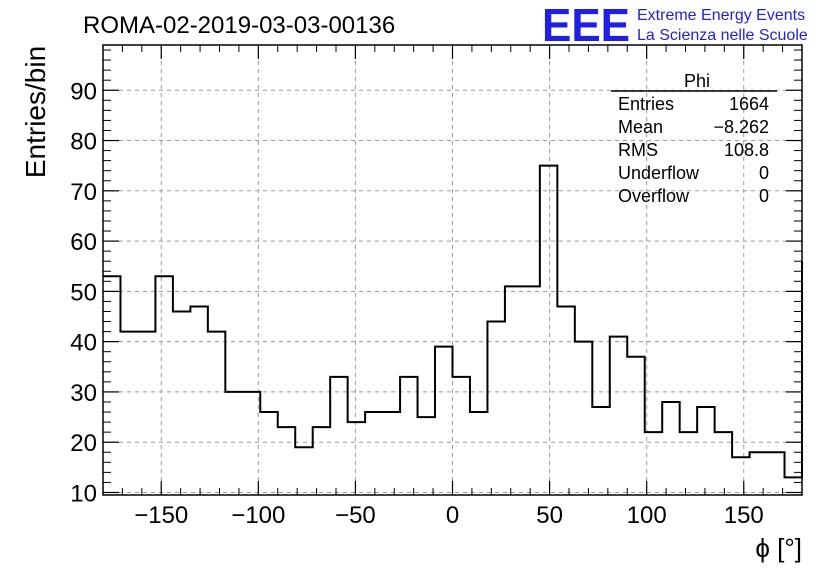 The height and width of the screenshot is (577, 836). What do you see at coordinates (646, 104) in the screenshot?
I see `stats-label: Entries` at bounding box center [646, 104].